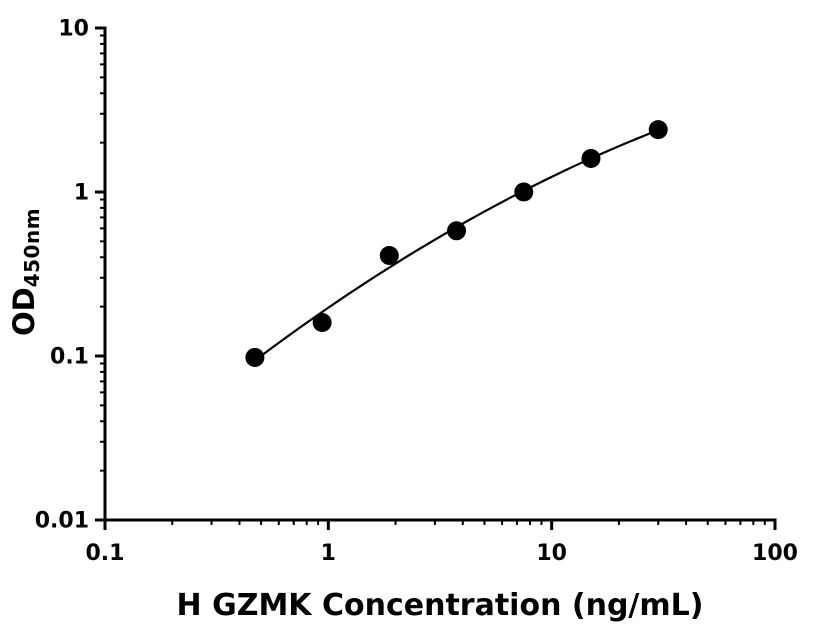 Image resolution: width=816 pixels, height=640 pixels. What do you see at coordinates (105, 553) in the screenshot?
I see `x-tick-label: 0.1` at bounding box center [105, 553].